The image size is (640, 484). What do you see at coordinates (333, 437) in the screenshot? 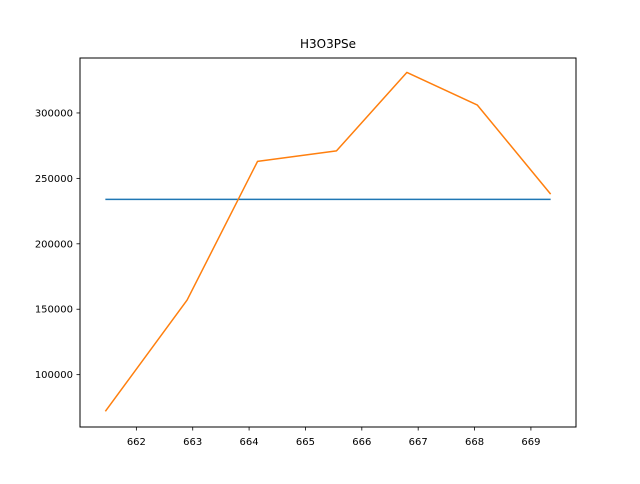
I see `x-axis: 662 663 664 665 666 667 668 669` at bounding box center [333, 437].